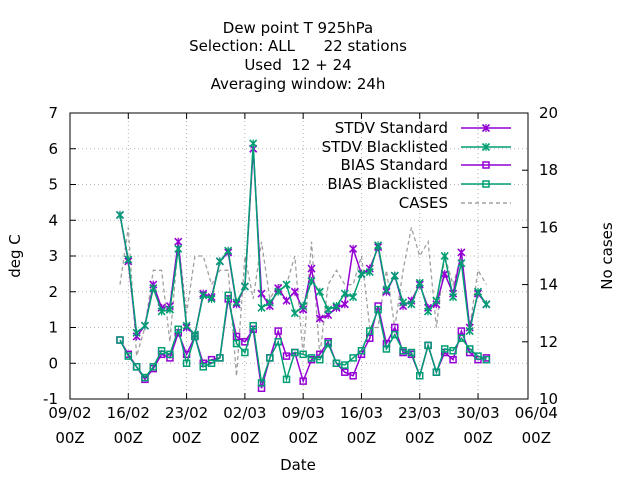  Describe the element at coordinates (548, 227) in the screenshot. I see `y2-tick-label: 16` at that location.